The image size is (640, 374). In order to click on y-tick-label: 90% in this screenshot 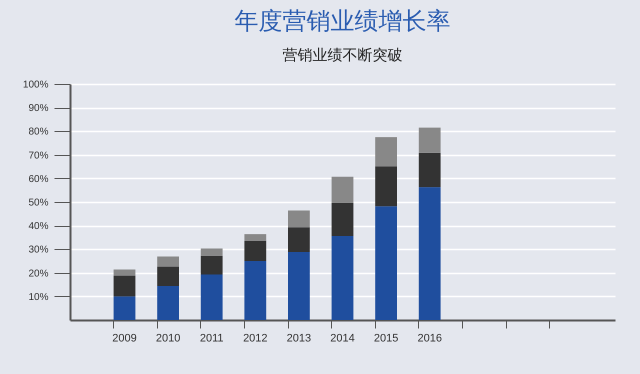, I will do `click(38, 108)`.